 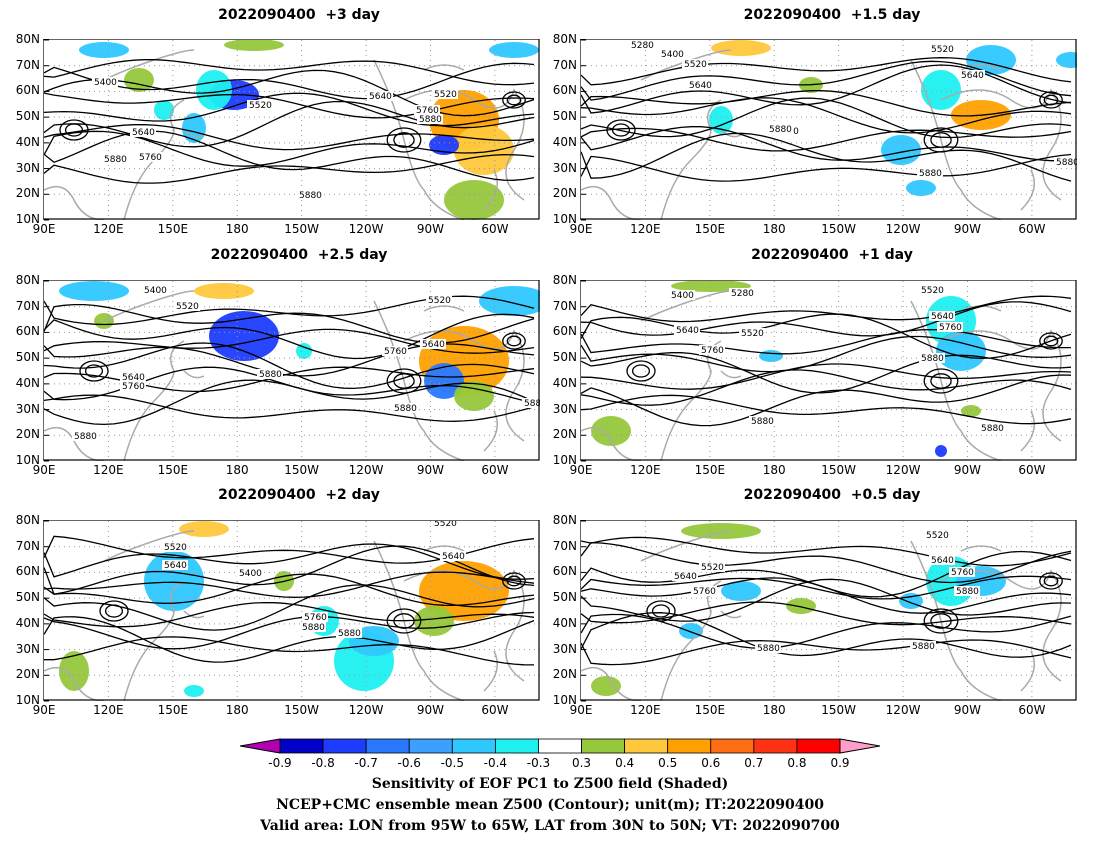 I want to click on lon-tick-label: 180, so click(x=237, y=470).